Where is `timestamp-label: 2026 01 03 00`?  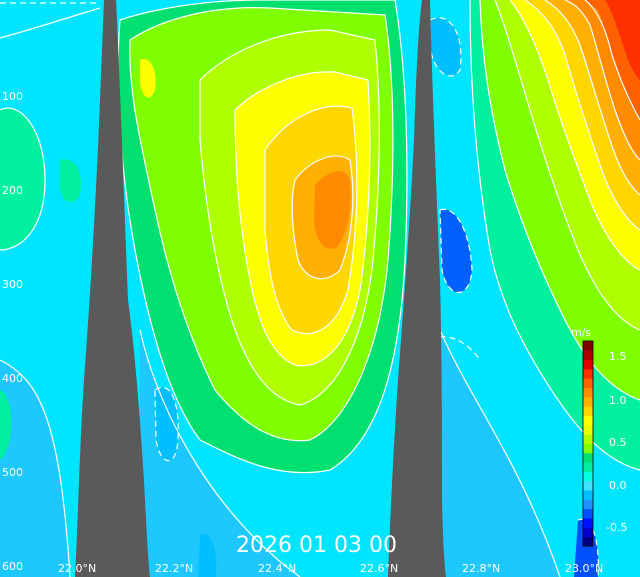 timestamp-label: 2026 01 03 00 is located at coordinates (316, 545).